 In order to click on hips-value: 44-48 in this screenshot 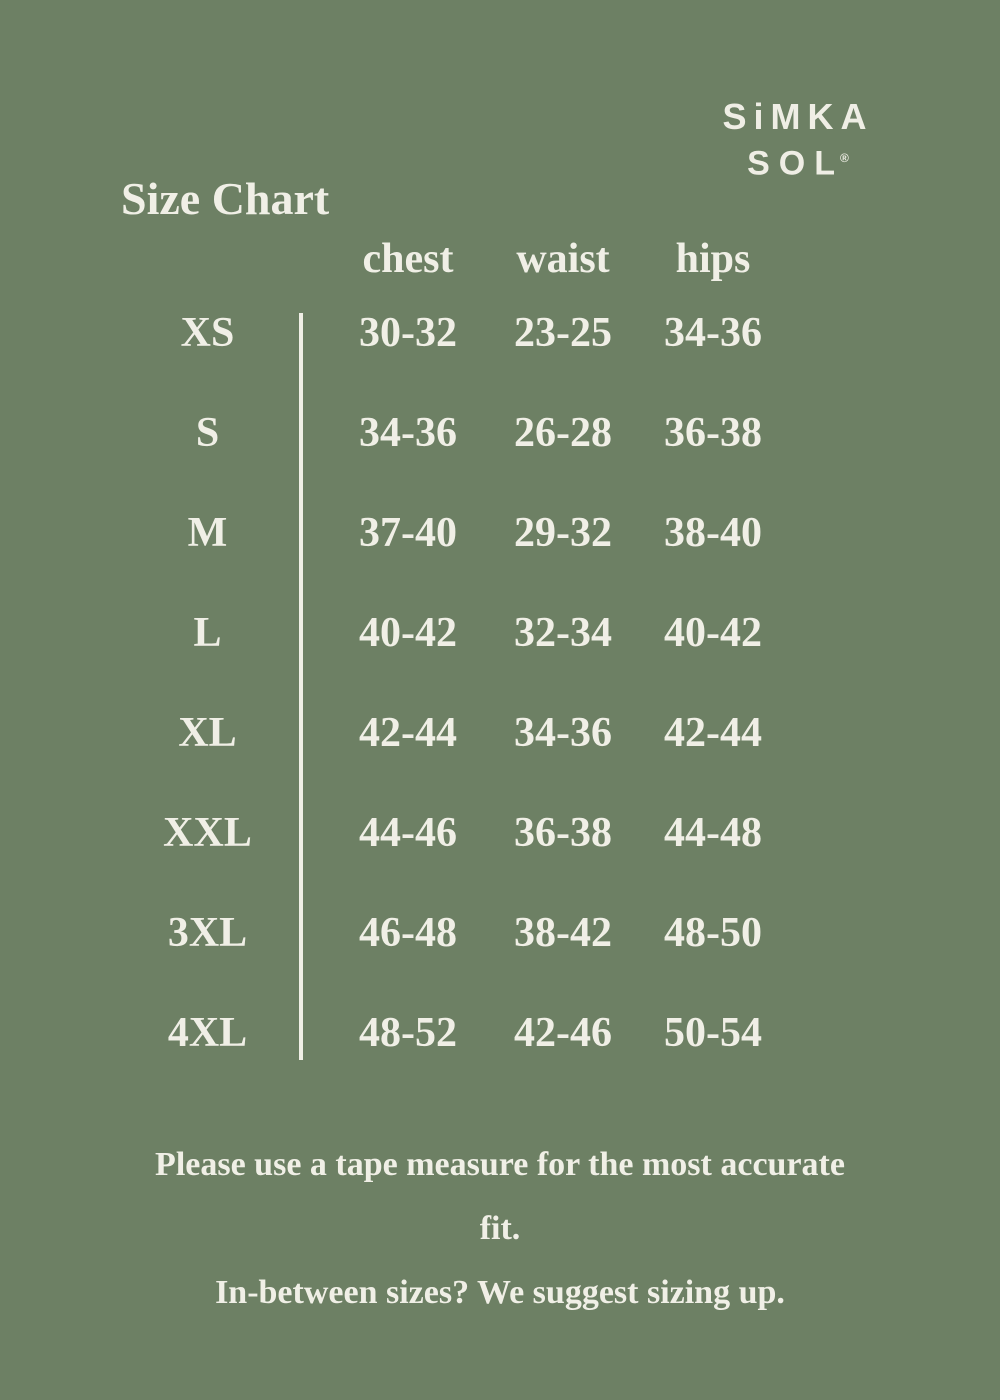, I will do `click(713, 833)`.